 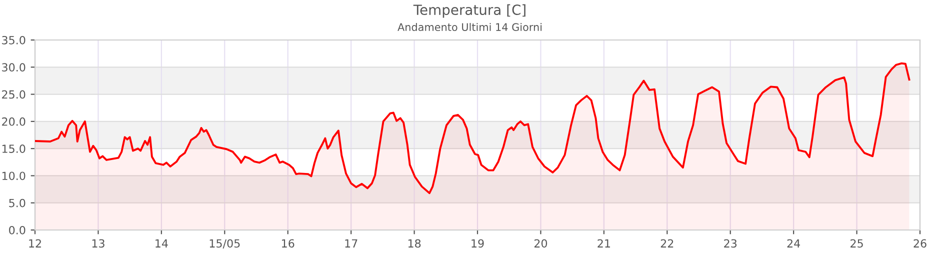 I want to click on y-tick-label: 0.0, so click(x=17, y=230).